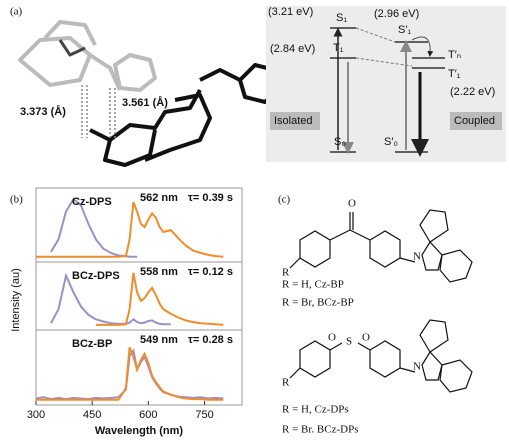 This screenshot has width=509, height=445. What do you see at coordinates (292, 49) in the screenshot?
I see `energy-label: (2.84 eV)` at bounding box center [292, 49].